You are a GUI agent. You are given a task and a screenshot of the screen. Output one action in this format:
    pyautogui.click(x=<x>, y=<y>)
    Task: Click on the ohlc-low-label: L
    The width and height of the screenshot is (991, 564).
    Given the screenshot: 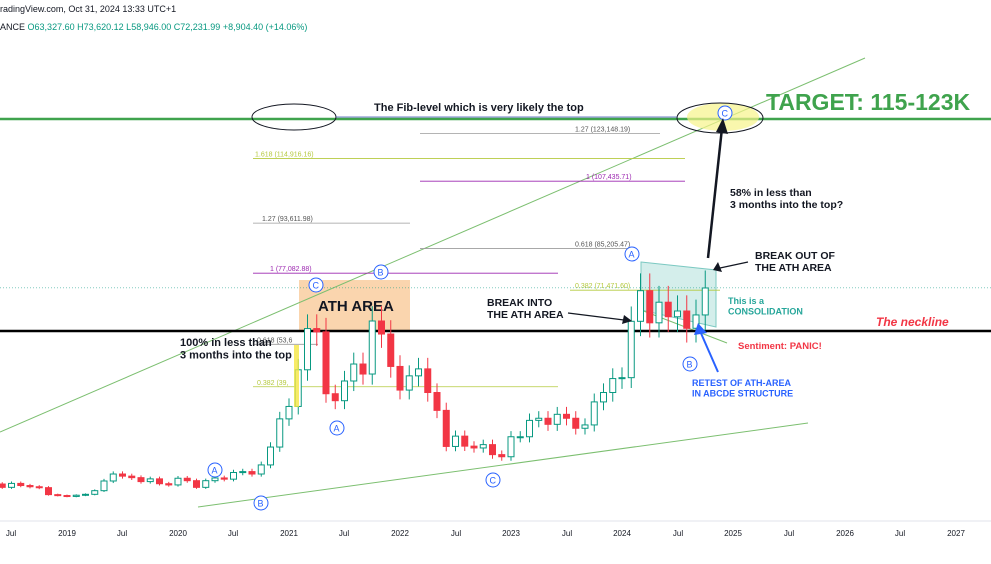 What is the action you would take?
    pyautogui.click(x=129, y=27)
    